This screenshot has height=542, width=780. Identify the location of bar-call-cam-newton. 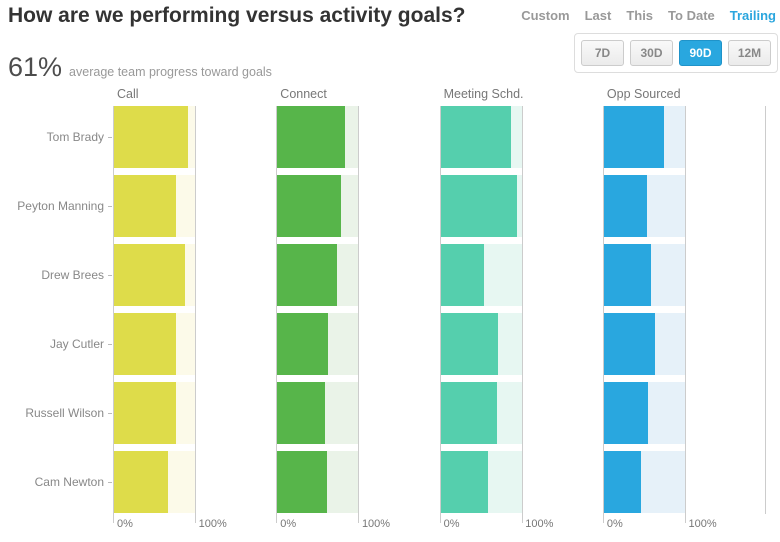
(141, 482).